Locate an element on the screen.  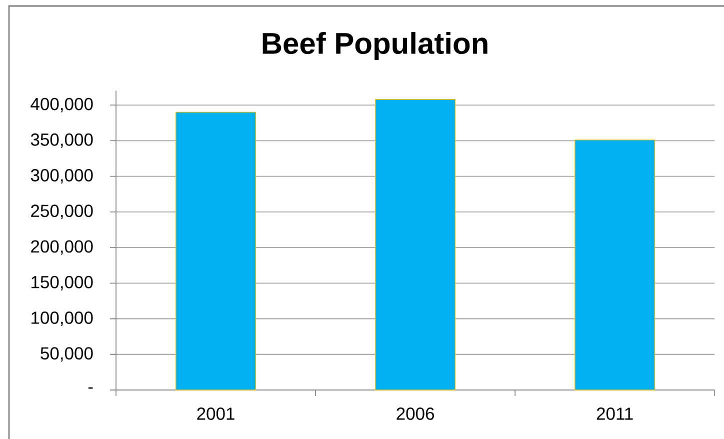
y-tick-label: 300,000 is located at coordinates (61, 176).